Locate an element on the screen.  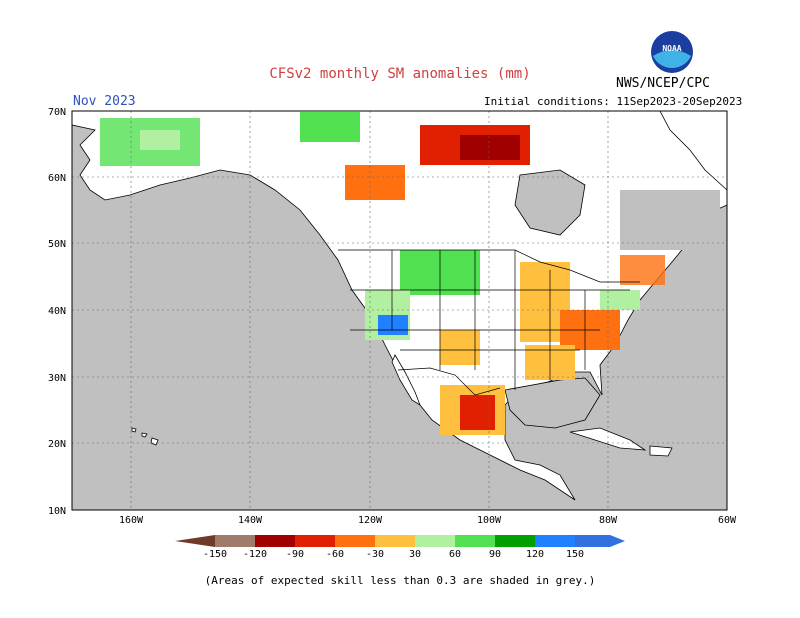
lon-label: 60W is located at coordinates (727, 520).